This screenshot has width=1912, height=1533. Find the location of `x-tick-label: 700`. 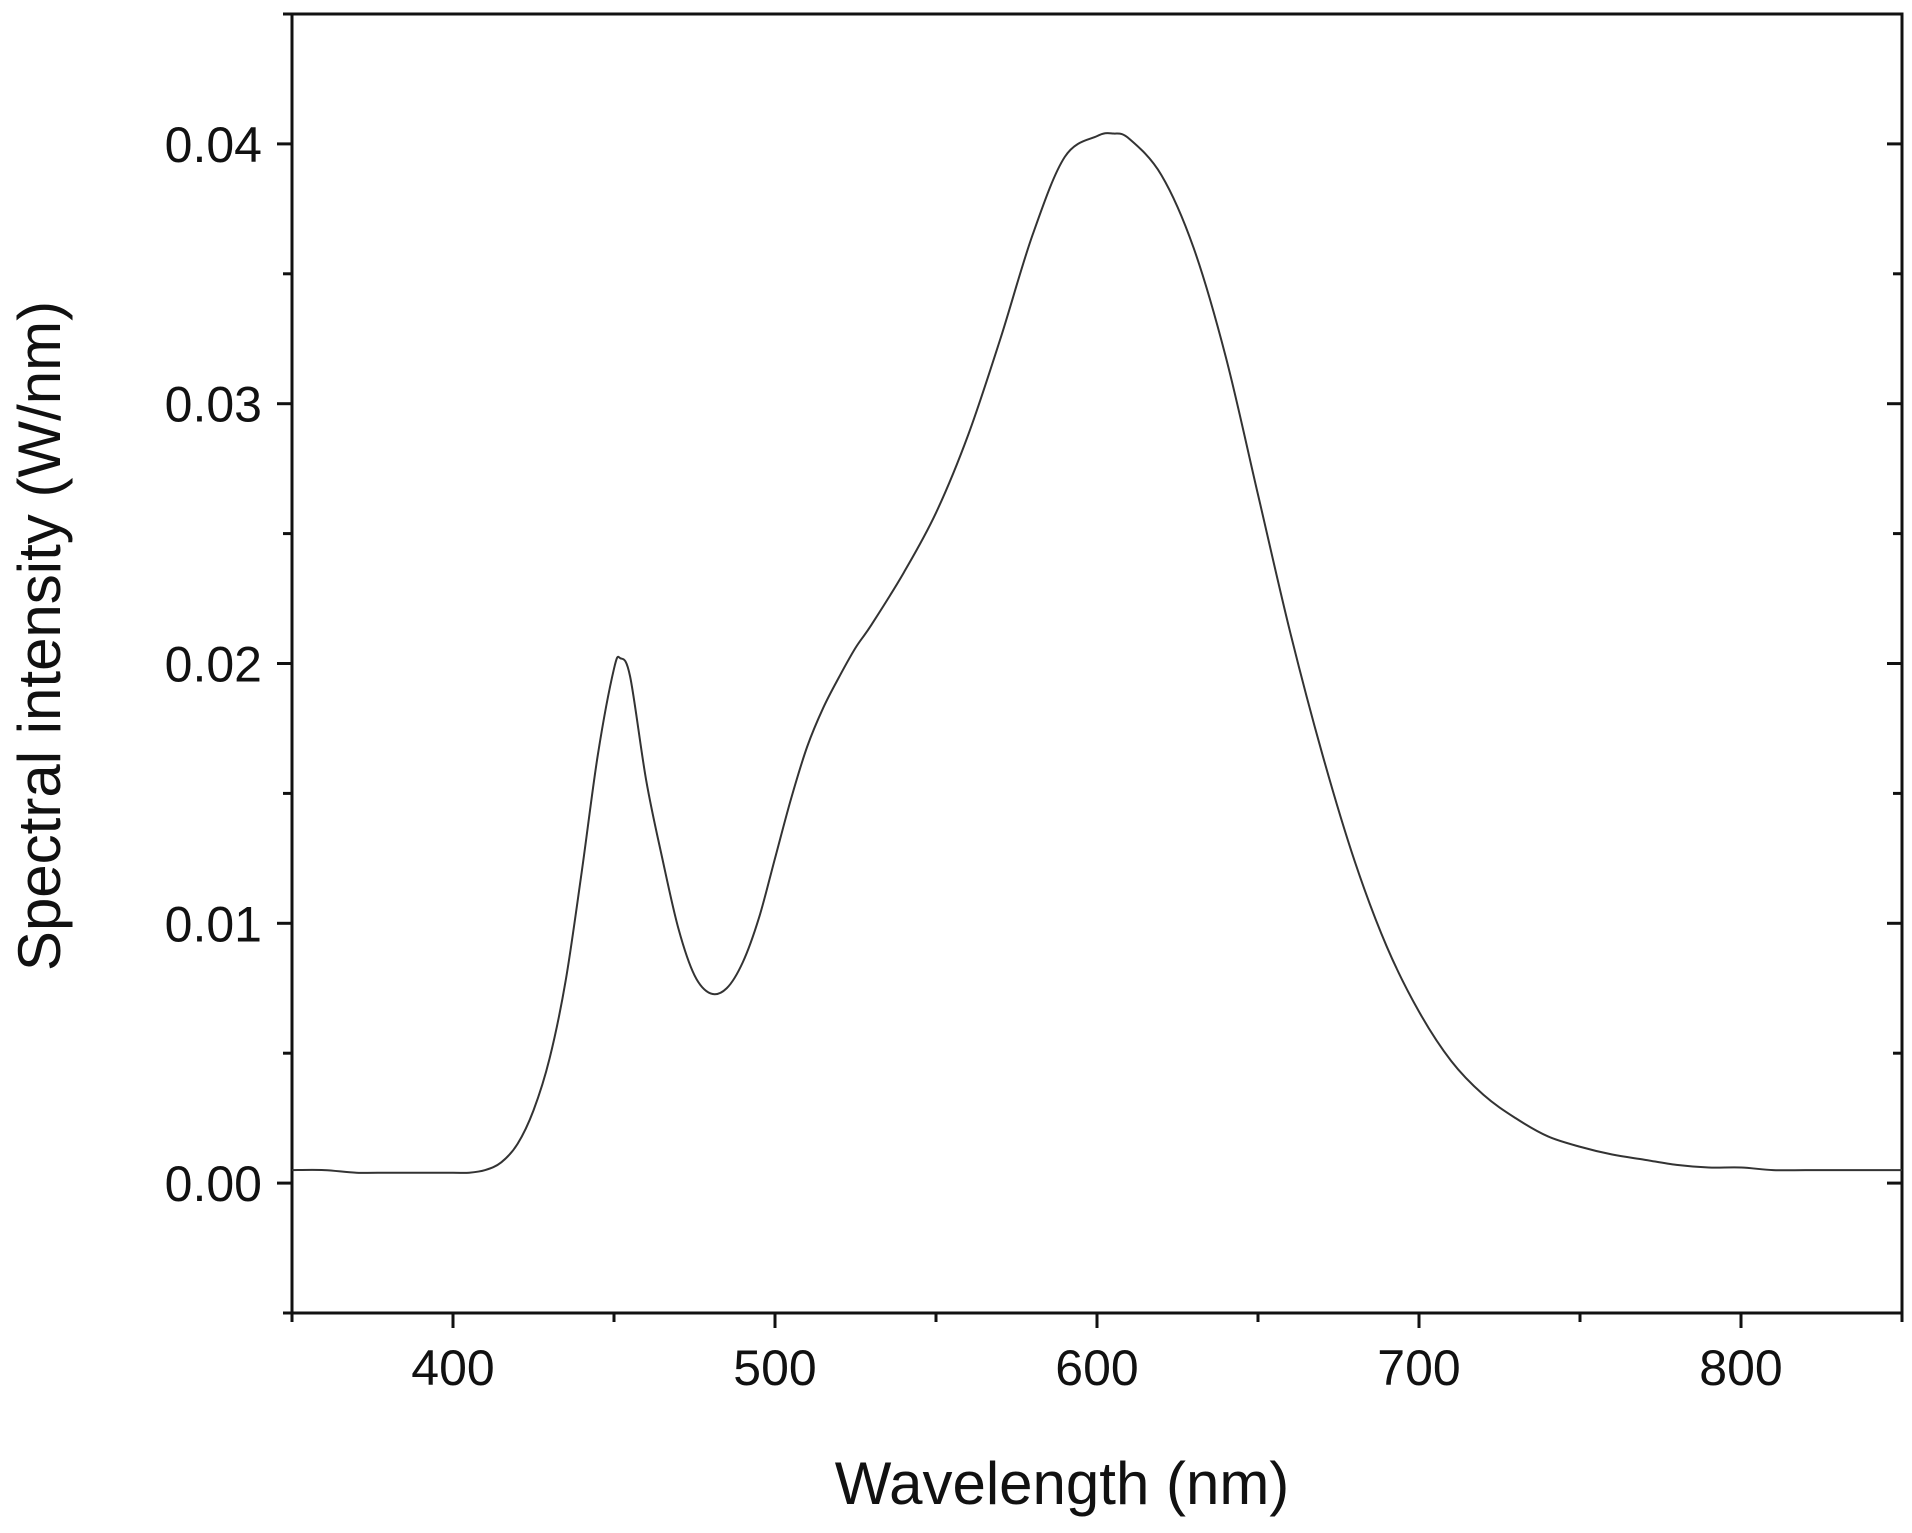

x-tick-label: 700 is located at coordinates (1418, 1368).